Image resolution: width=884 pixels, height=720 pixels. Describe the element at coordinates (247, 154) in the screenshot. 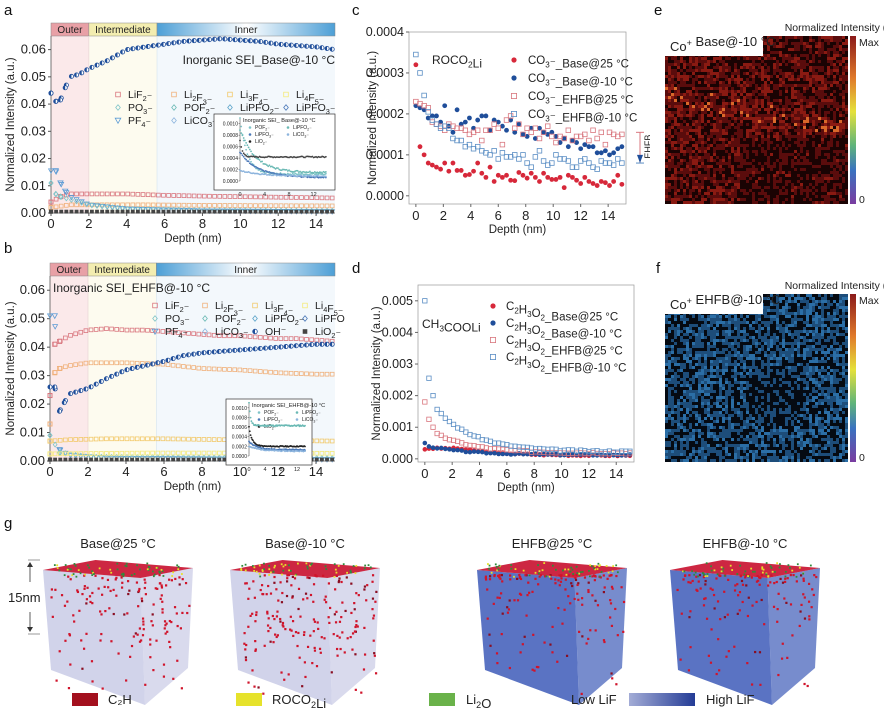

I see `inset-data-point` at that location.